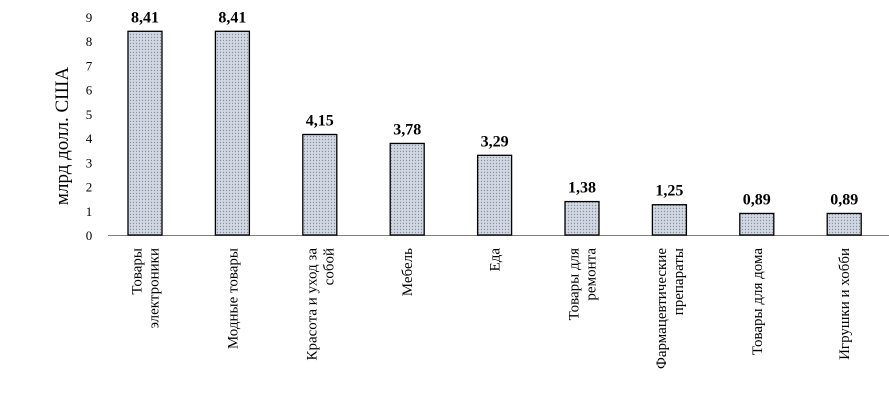  What do you see at coordinates (89, 114) in the screenshot?
I see `y-tick-label: 5` at bounding box center [89, 114].